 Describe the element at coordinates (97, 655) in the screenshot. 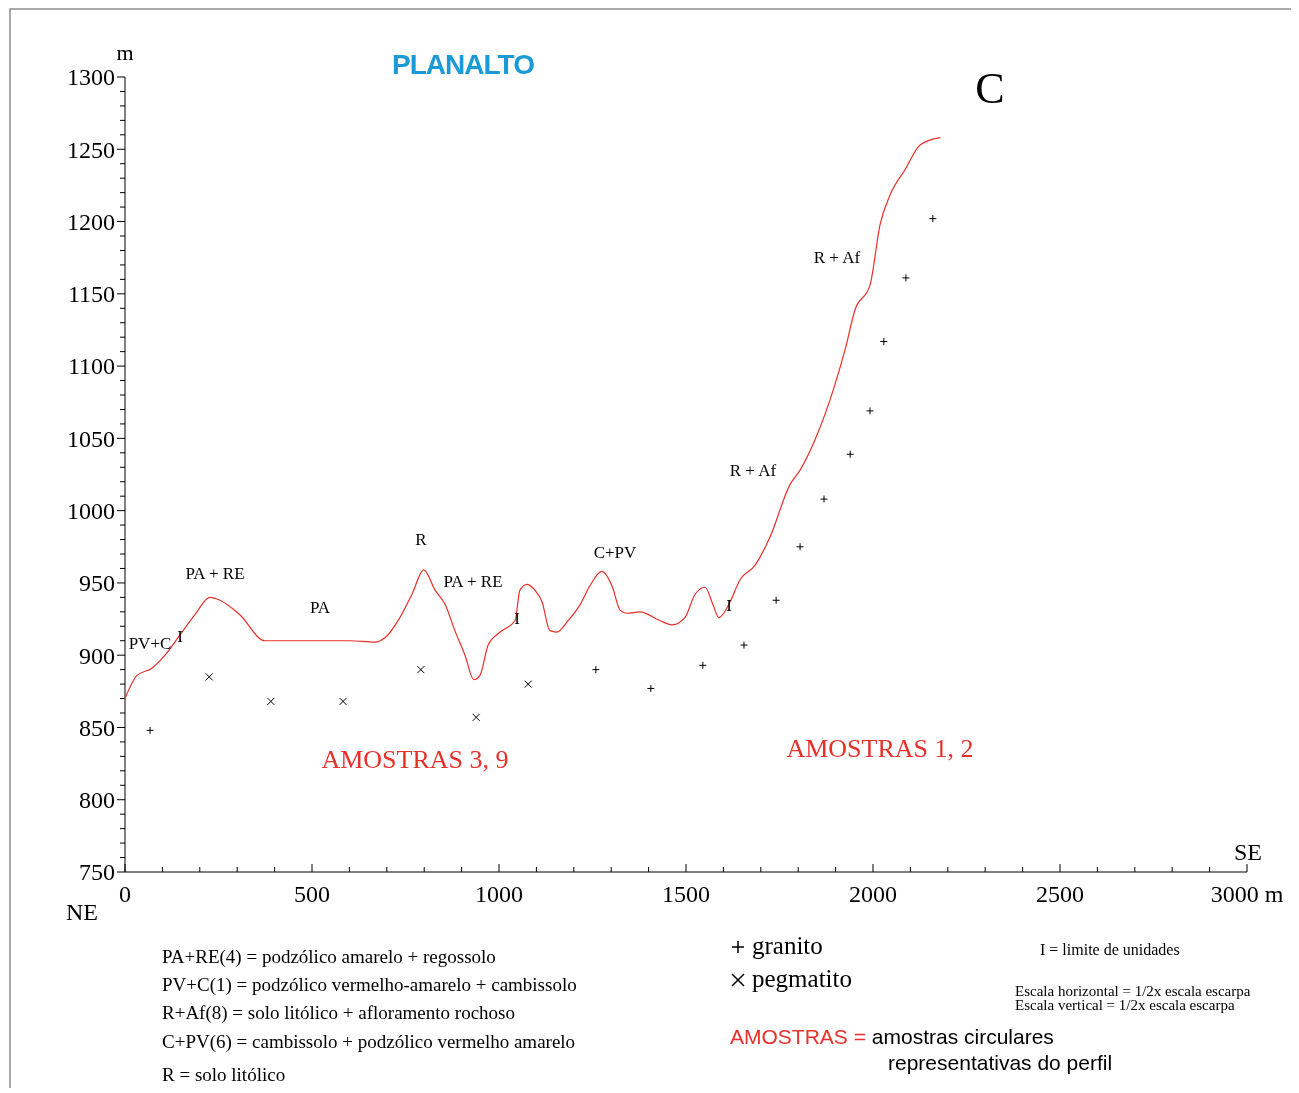

I see `y-tick-label: 900` at that location.